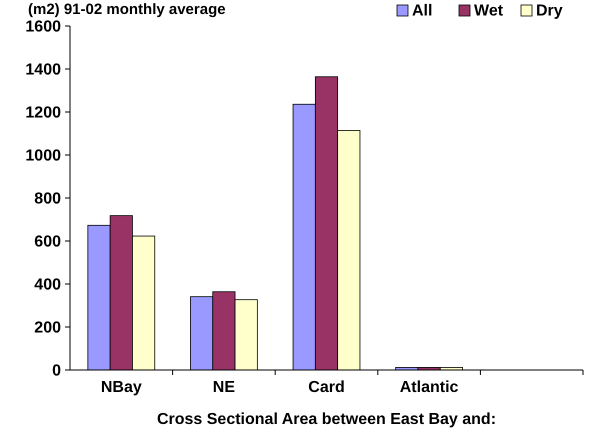  What do you see at coordinates (48, 199) in the screenshot?
I see `y-tick-label: 800` at bounding box center [48, 199].